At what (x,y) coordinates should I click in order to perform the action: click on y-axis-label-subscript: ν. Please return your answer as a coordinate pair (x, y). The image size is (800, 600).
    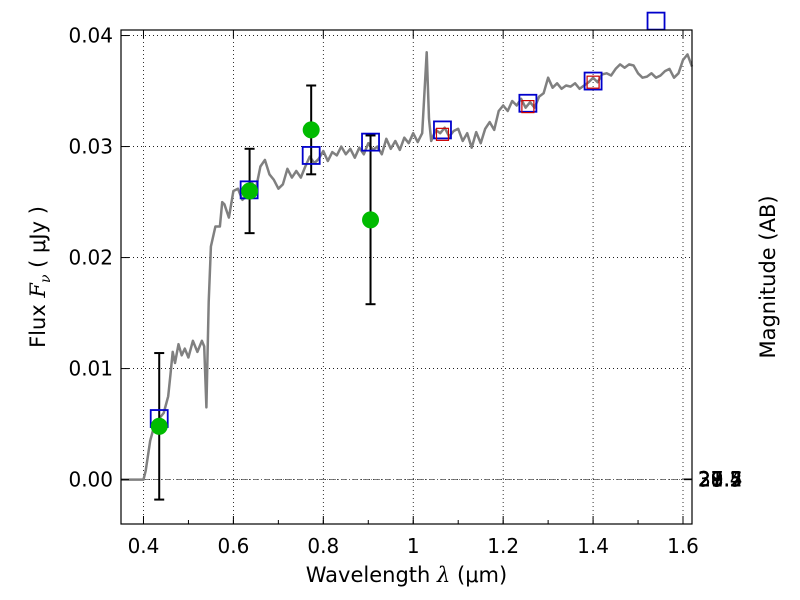
    Looking at the image, I should click on (46, 278).